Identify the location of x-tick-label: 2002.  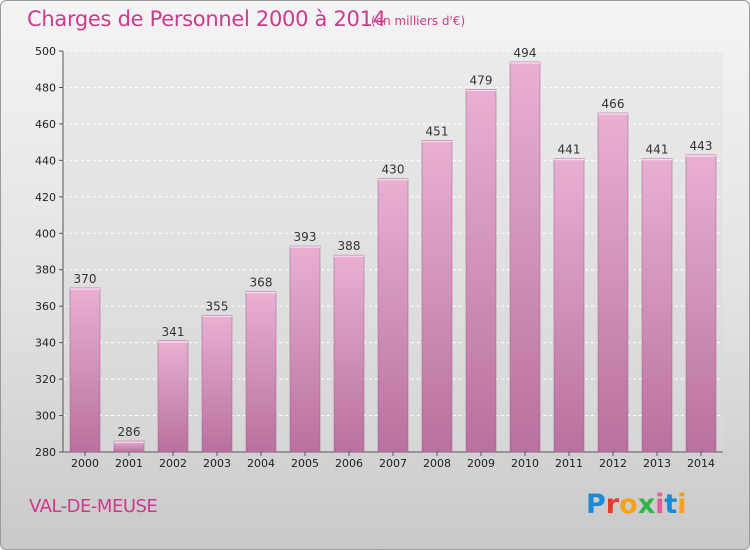
(173, 463).